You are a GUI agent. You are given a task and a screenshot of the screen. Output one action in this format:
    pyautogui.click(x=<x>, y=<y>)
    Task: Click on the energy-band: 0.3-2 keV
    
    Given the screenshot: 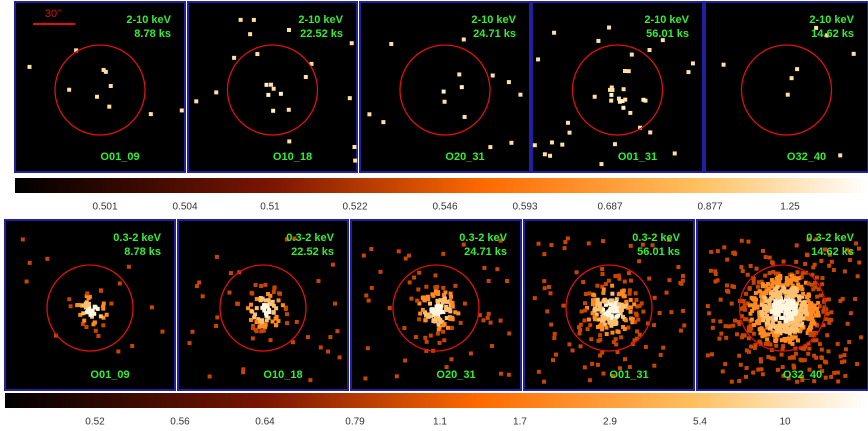 What is the action you would take?
    pyautogui.click(x=137, y=238)
    